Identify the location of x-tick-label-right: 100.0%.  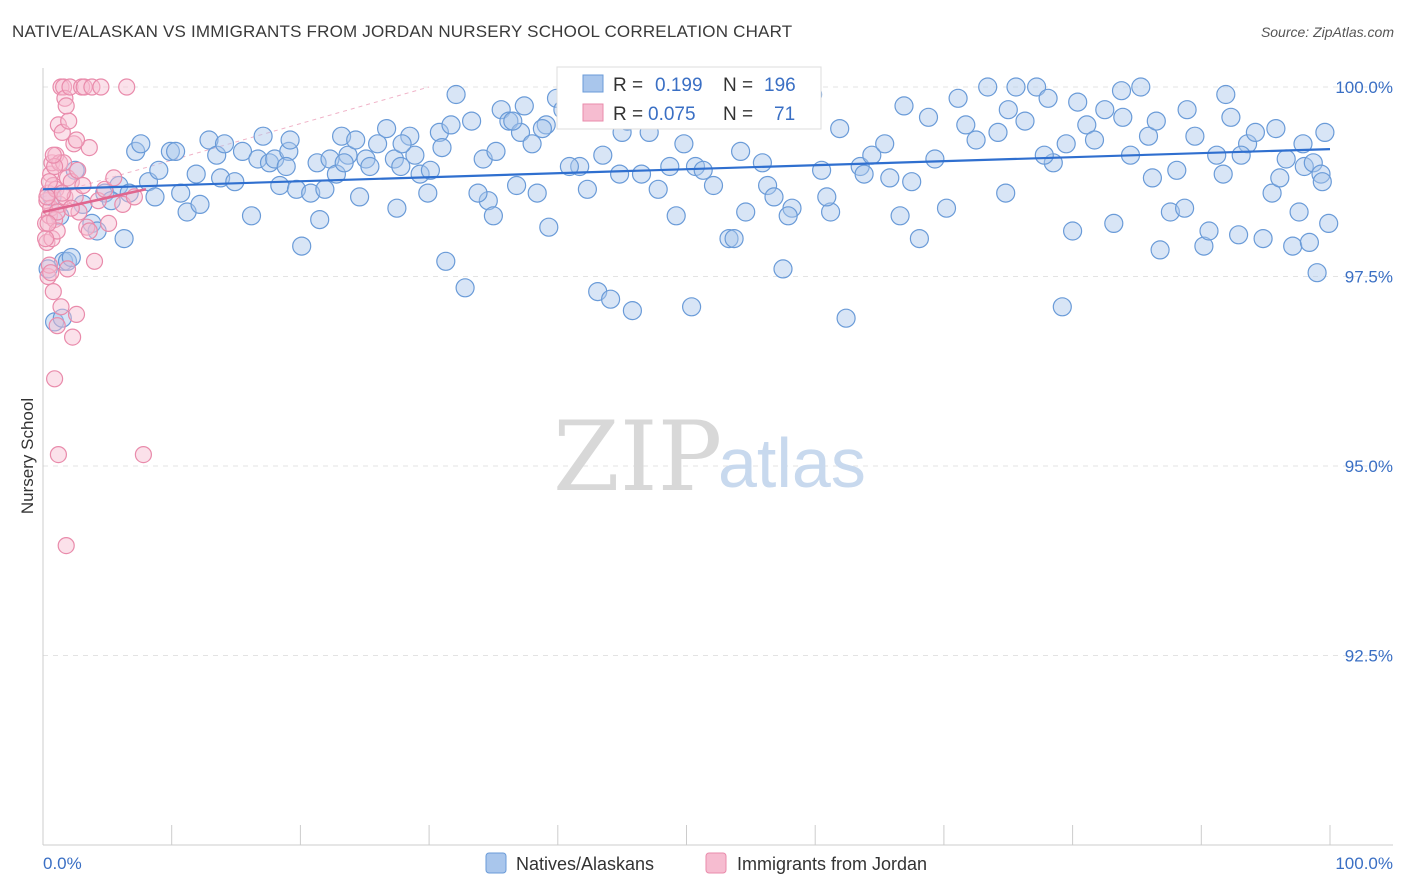
(1364, 863).